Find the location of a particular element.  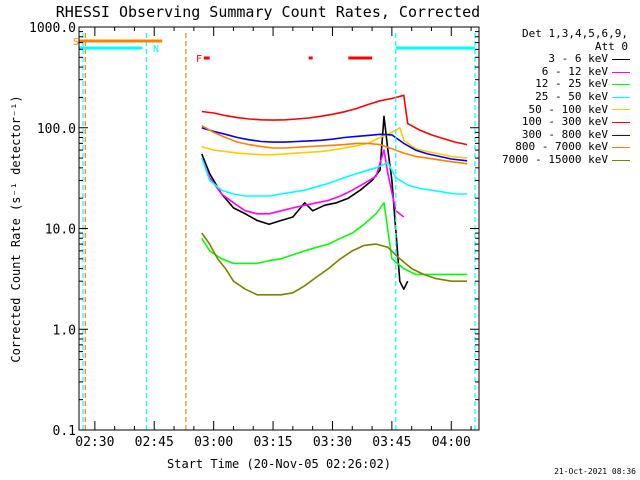

y-tick-label: 1.0 is located at coordinates (64, 330).